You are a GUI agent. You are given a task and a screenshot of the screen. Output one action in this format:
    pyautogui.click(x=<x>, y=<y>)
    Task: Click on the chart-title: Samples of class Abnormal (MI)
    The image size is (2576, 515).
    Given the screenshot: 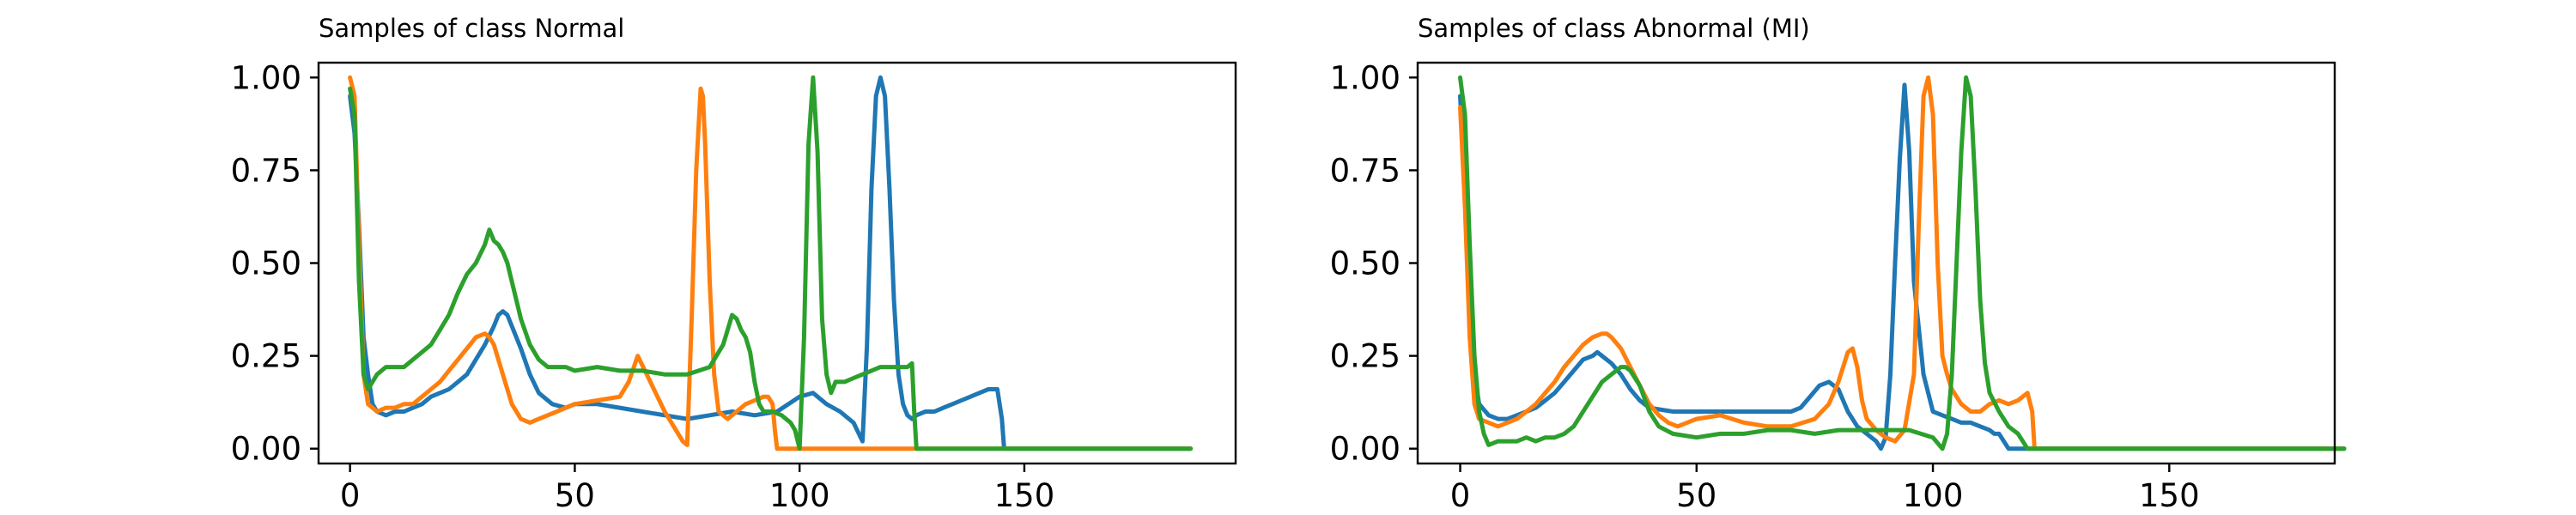 What is the action you would take?
    pyautogui.click(x=1614, y=28)
    